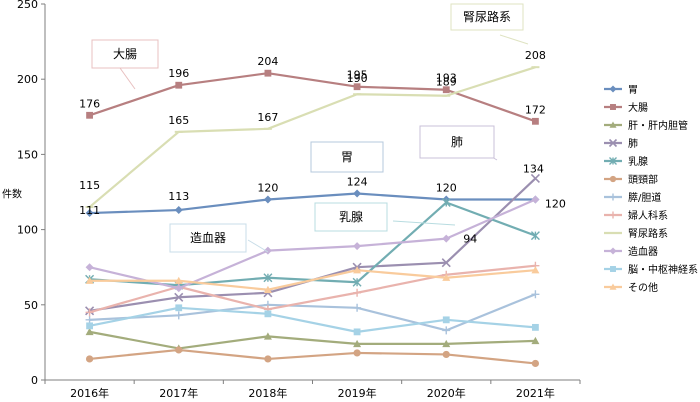 The height and width of the screenshot is (402, 700). What do you see at coordinates (633, 90) in the screenshot?
I see `legend-label: 胃` at bounding box center [633, 90].